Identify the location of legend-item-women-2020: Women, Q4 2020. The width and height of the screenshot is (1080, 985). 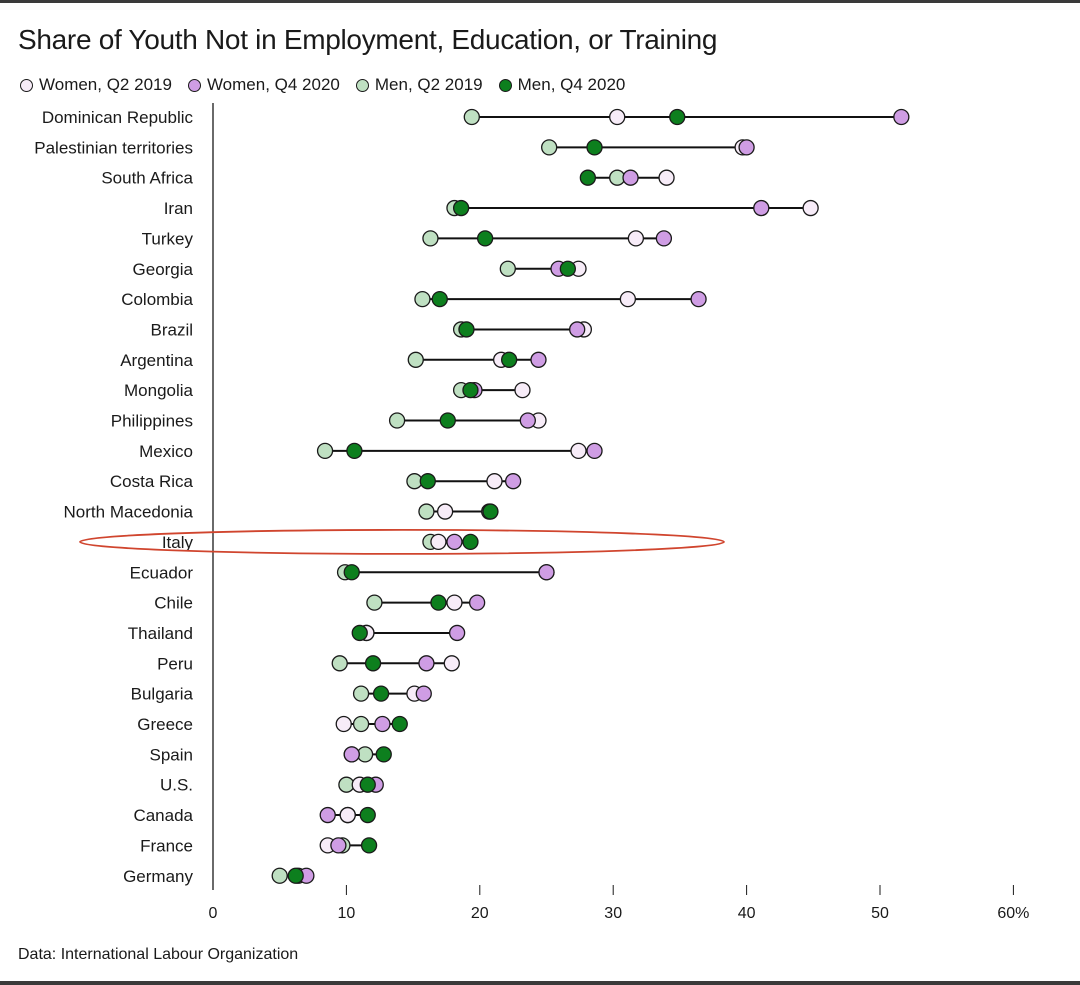
(263, 85).